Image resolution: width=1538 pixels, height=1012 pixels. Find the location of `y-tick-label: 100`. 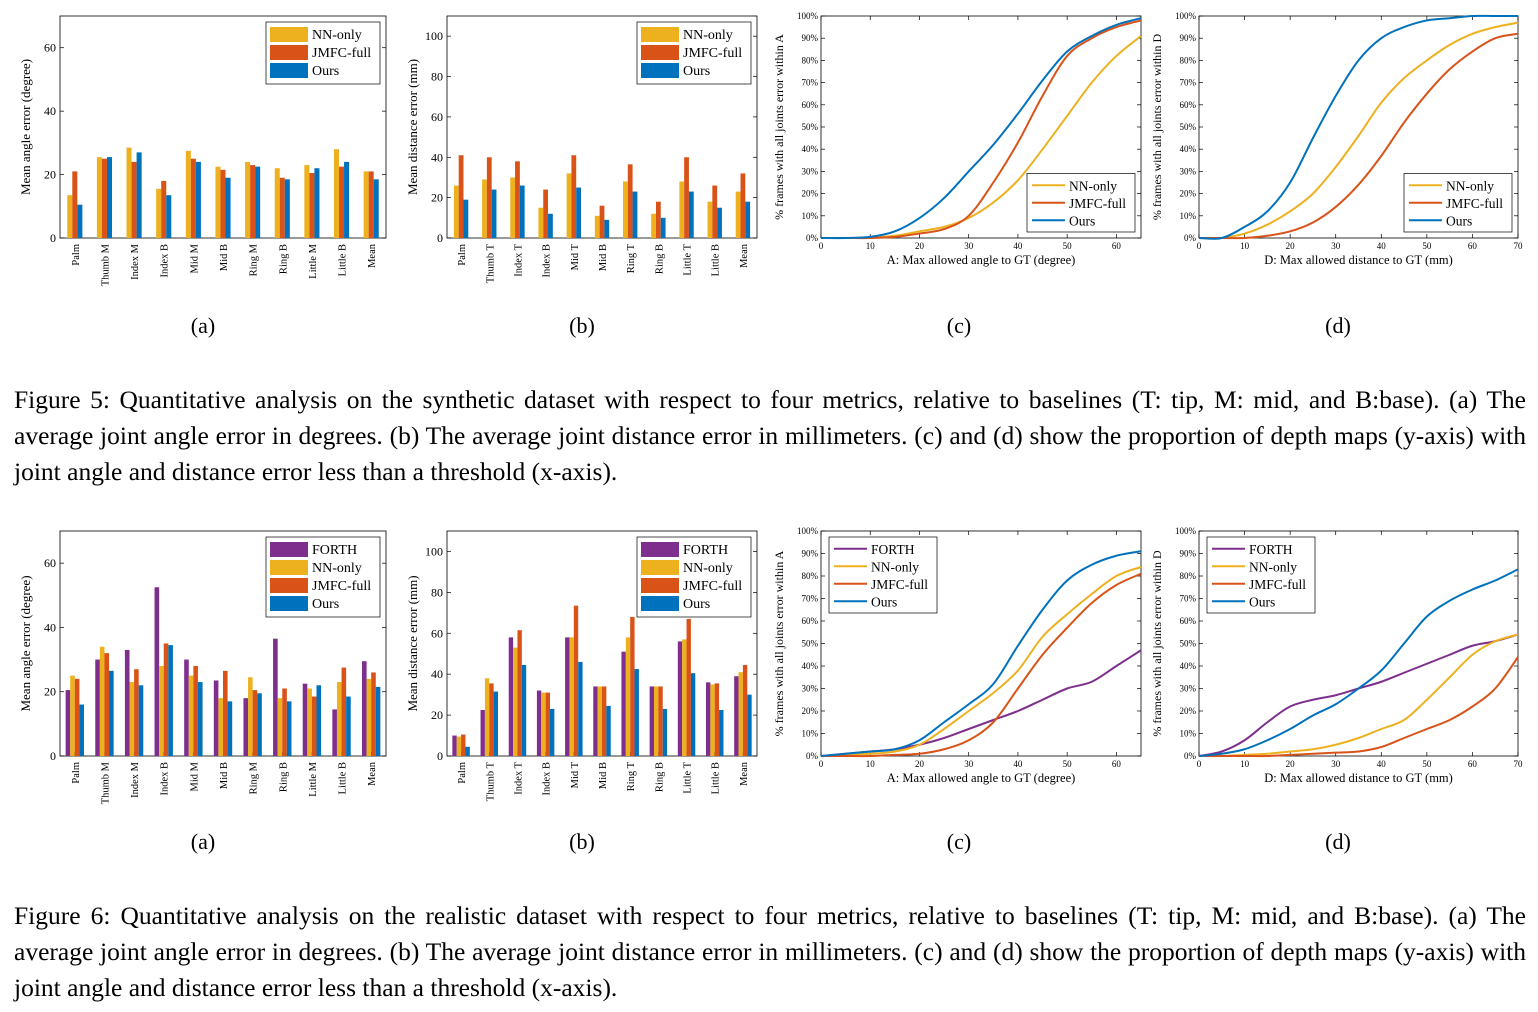

y-tick-label: 100 is located at coordinates (434, 551).